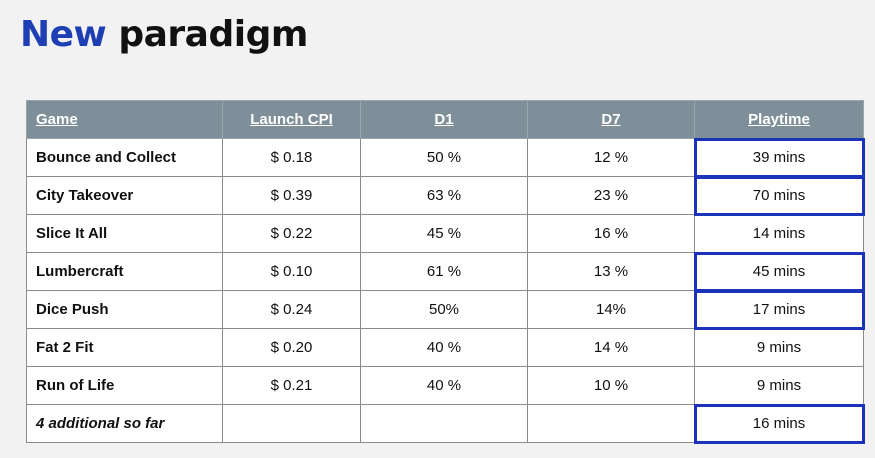  Describe the element at coordinates (611, 423) in the screenshot. I see `d7-cell` at that location.